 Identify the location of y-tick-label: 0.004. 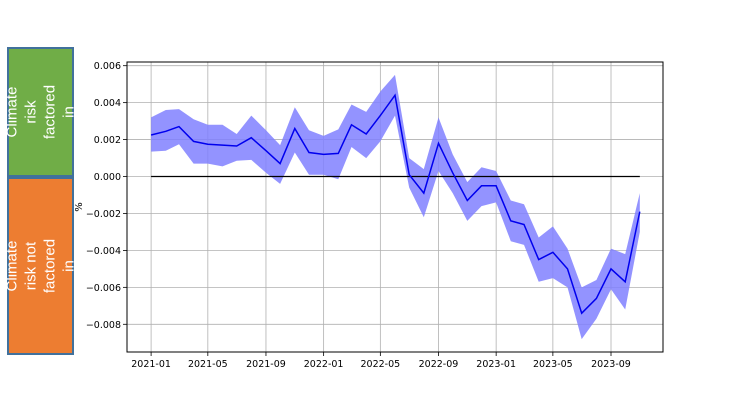
(107, 103).